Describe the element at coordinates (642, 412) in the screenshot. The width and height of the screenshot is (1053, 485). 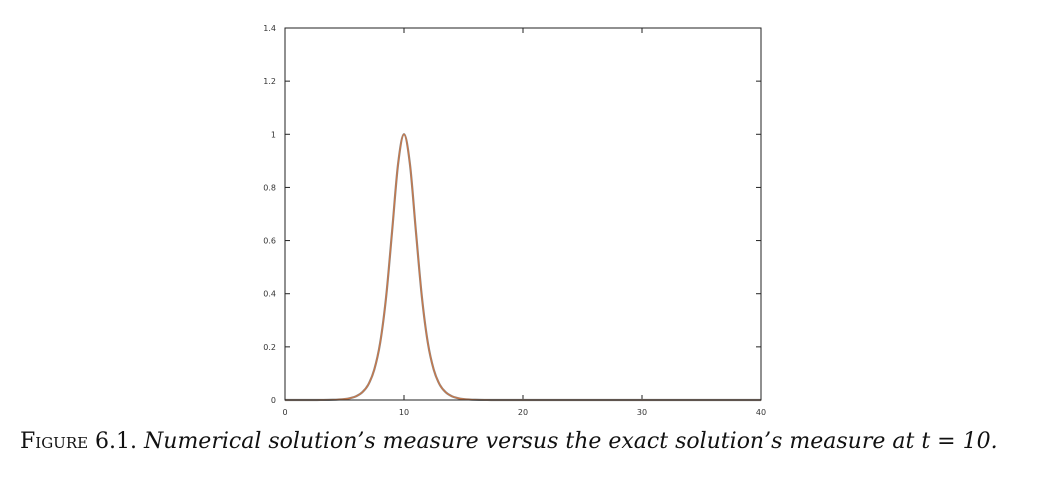
I see `x-tick-label: 30` at that location.